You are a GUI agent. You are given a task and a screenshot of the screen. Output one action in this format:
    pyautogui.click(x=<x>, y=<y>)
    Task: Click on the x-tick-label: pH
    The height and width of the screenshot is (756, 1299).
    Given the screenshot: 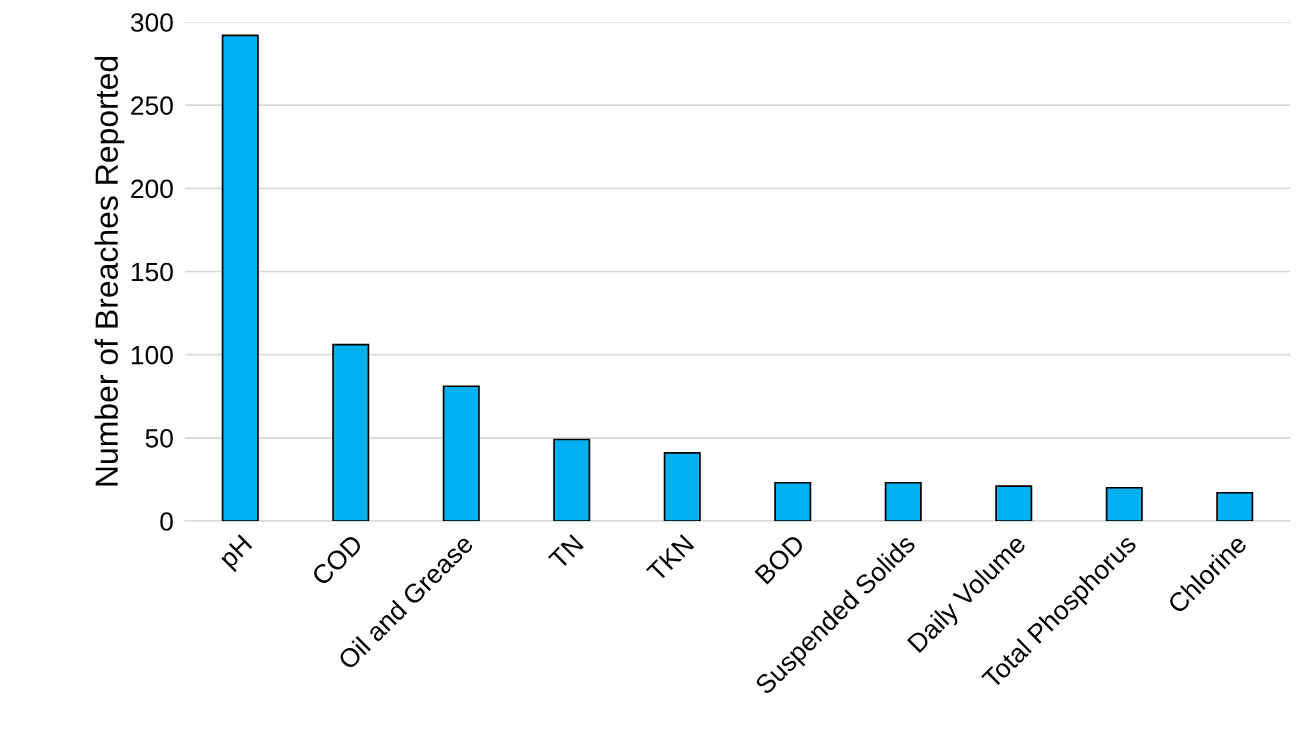 What is the action you would take?
    pyautogui.click(x=237, y=553)
    